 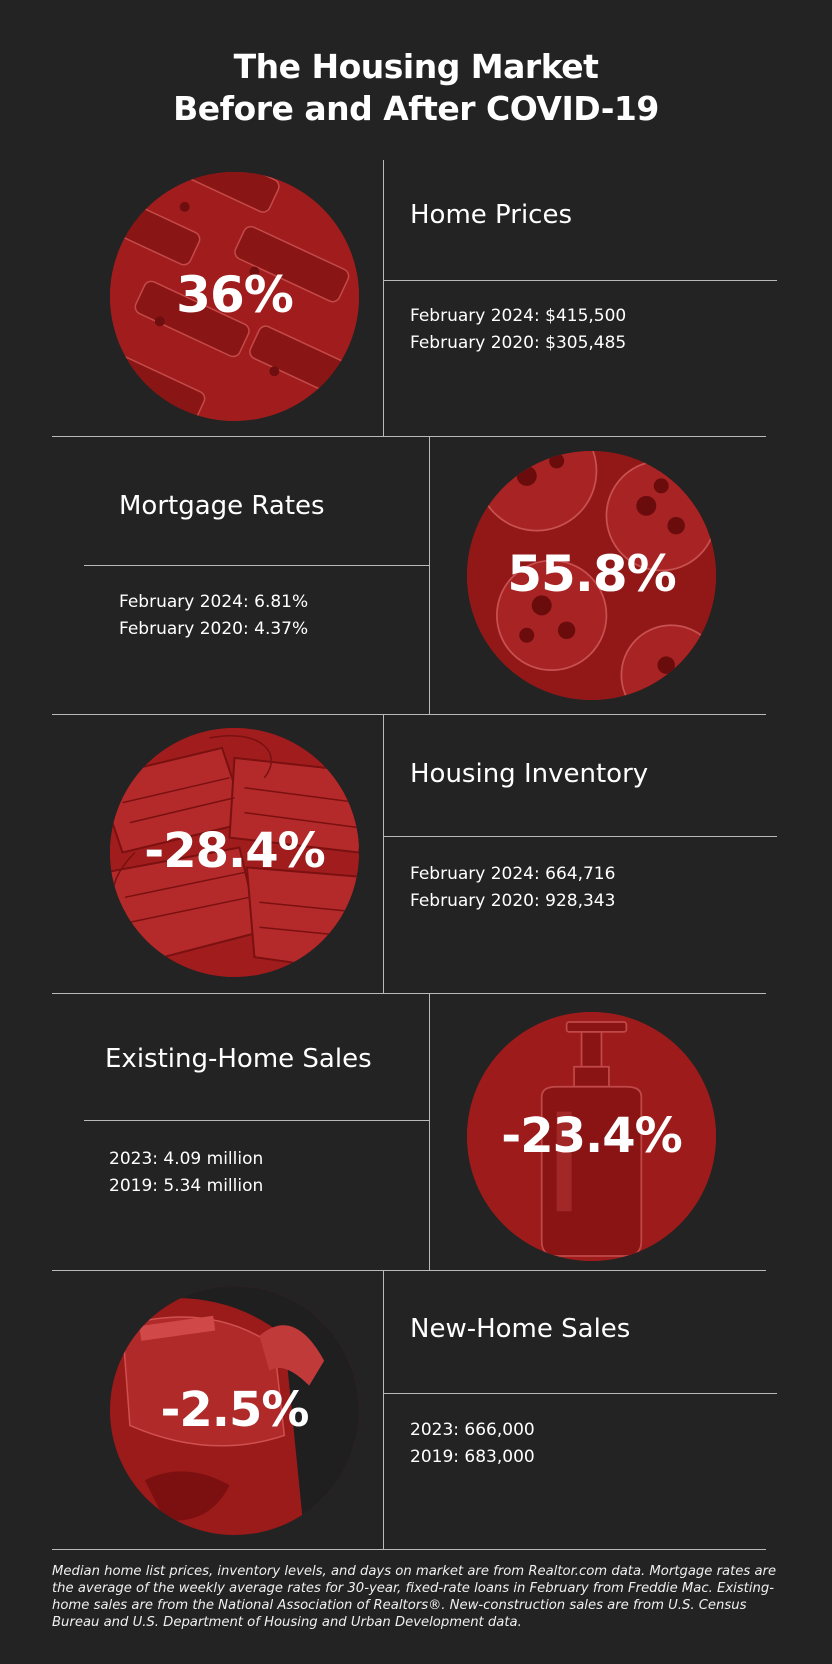 I want to click on test-kit-texture-icon, so click(x=234, y=296).